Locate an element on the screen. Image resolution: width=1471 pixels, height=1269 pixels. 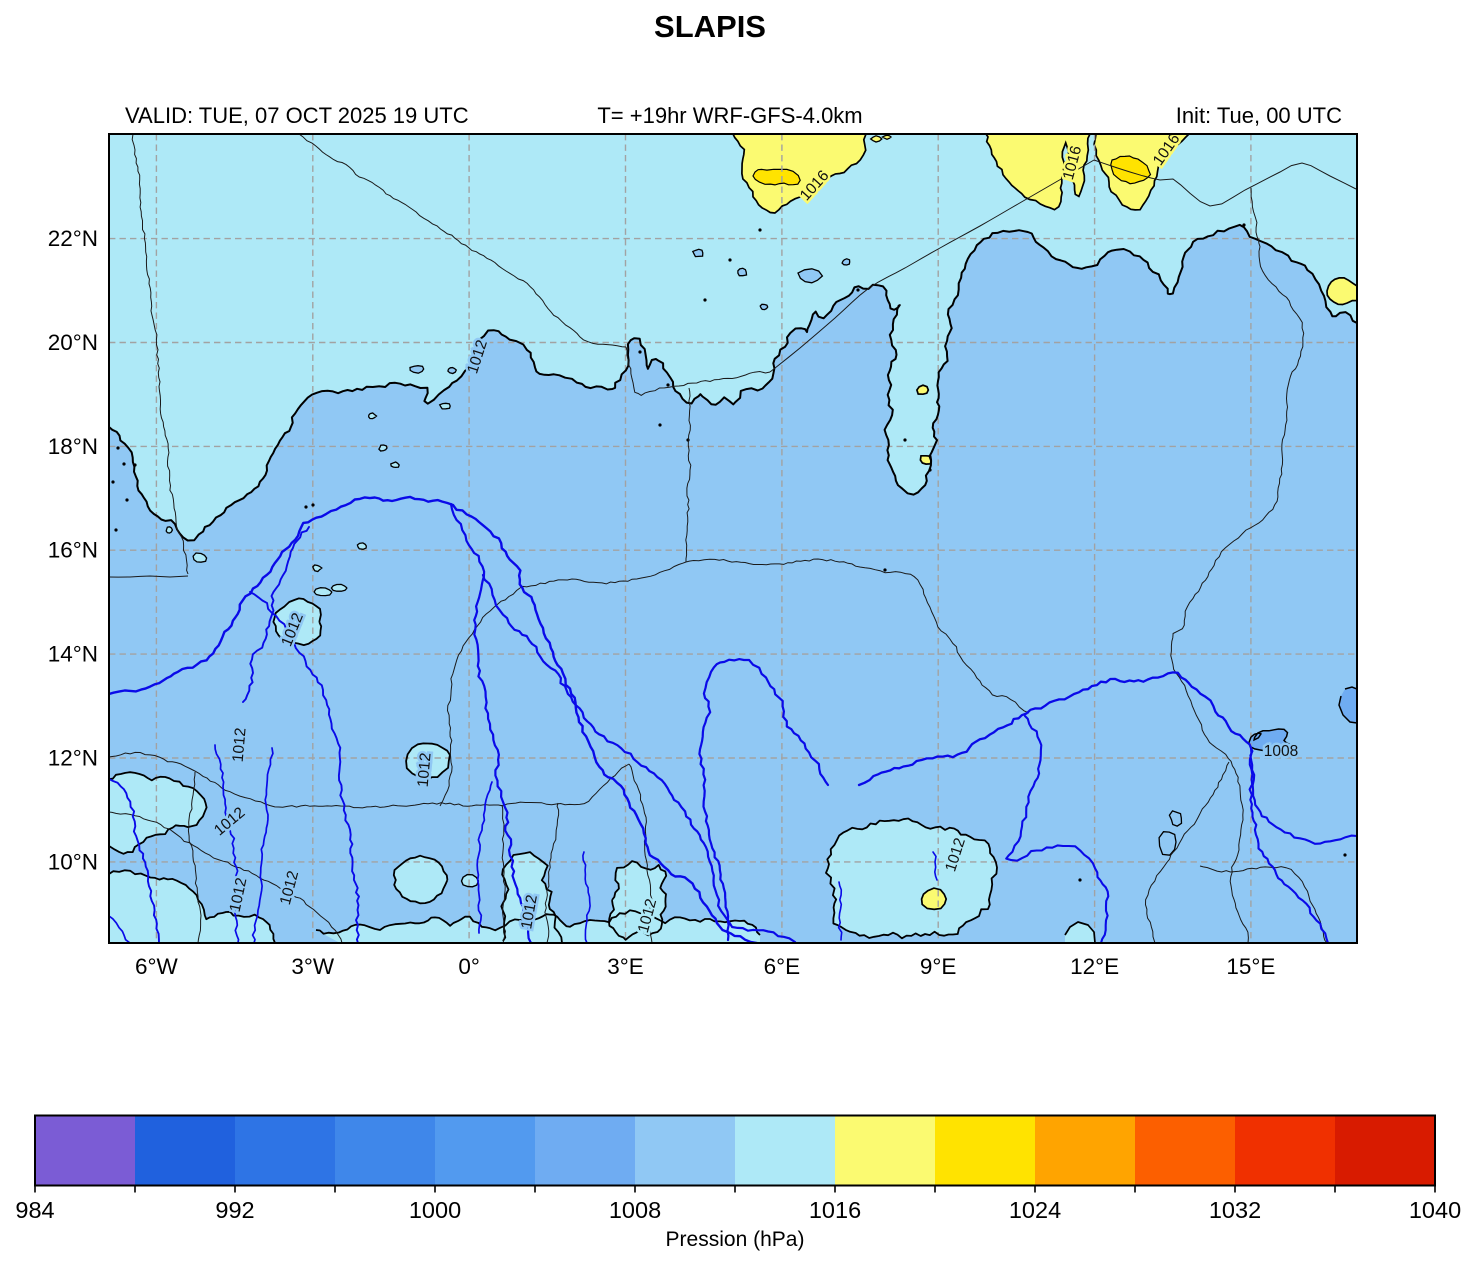
svg-text: 14°N is located at coordinates (73, 654).